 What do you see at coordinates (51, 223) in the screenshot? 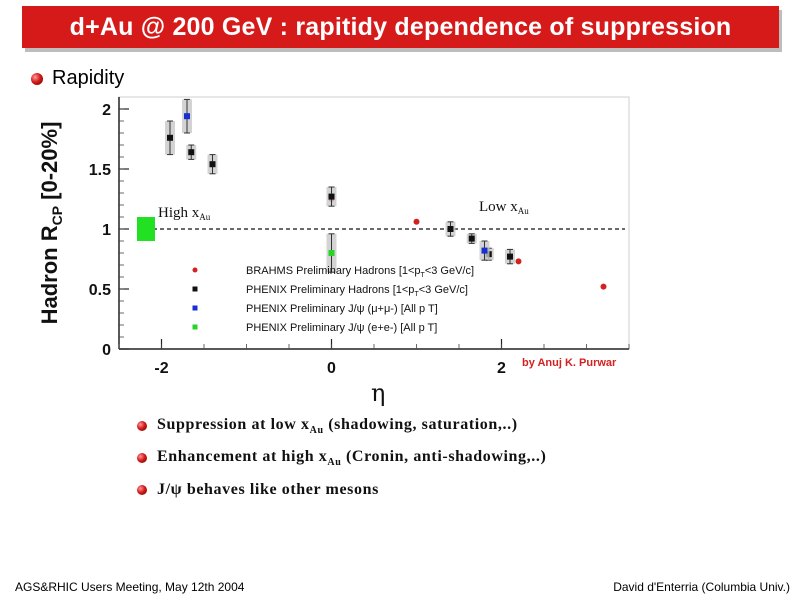
I see `y-axis-label: Hadron RCP [0-20%]` at bounding box center [51, 223].